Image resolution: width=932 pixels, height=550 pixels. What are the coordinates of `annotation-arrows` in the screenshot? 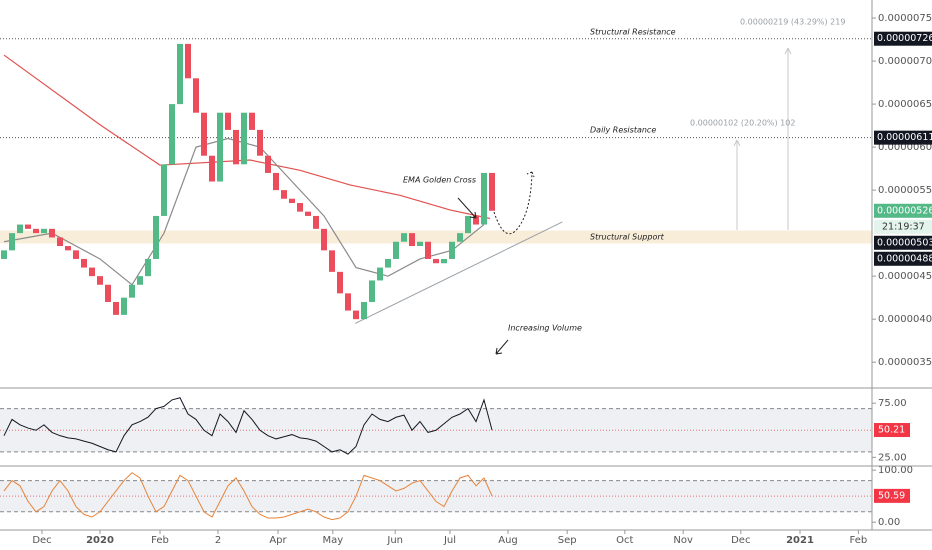 It's located at (483, 276).